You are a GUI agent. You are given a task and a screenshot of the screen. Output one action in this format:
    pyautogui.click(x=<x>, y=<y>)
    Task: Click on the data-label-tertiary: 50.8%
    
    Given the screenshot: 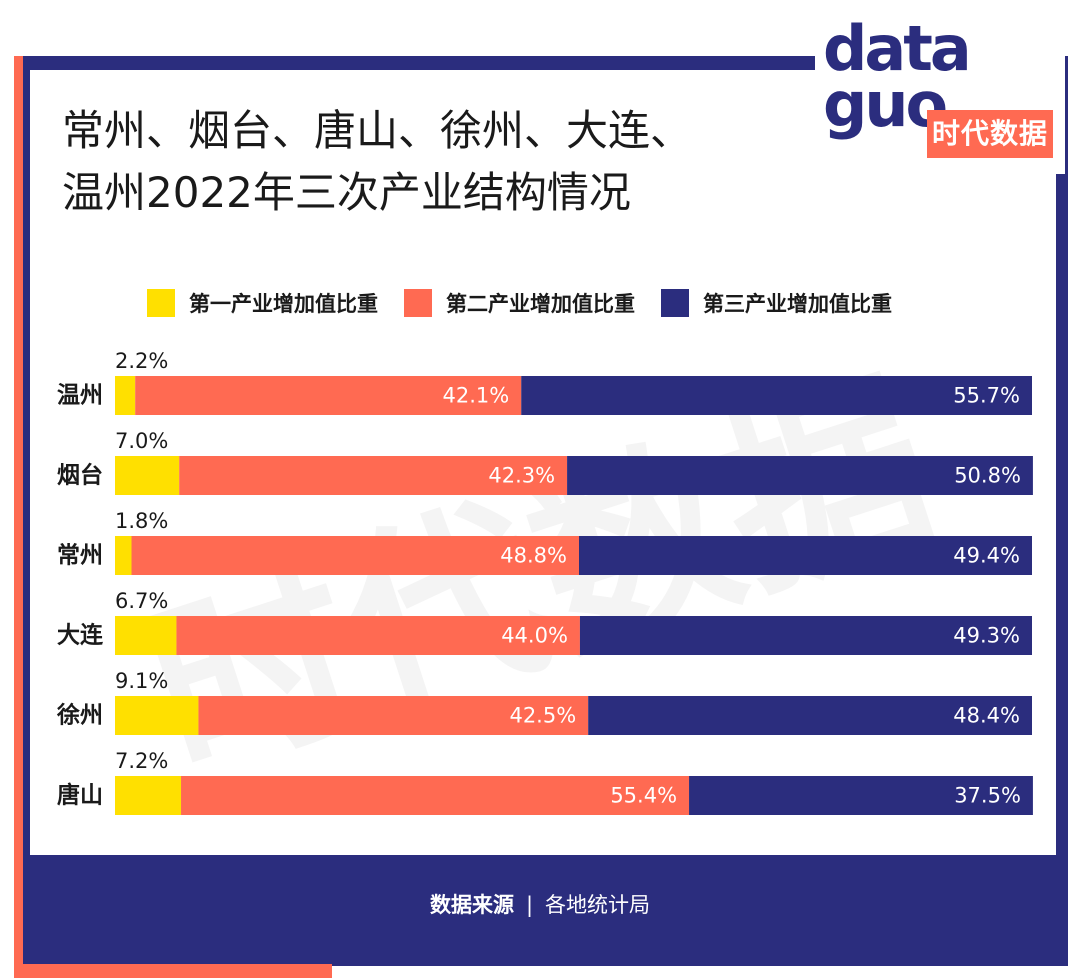 What is the action you would take?
    pyautogui.click(x=987, y=476)
    